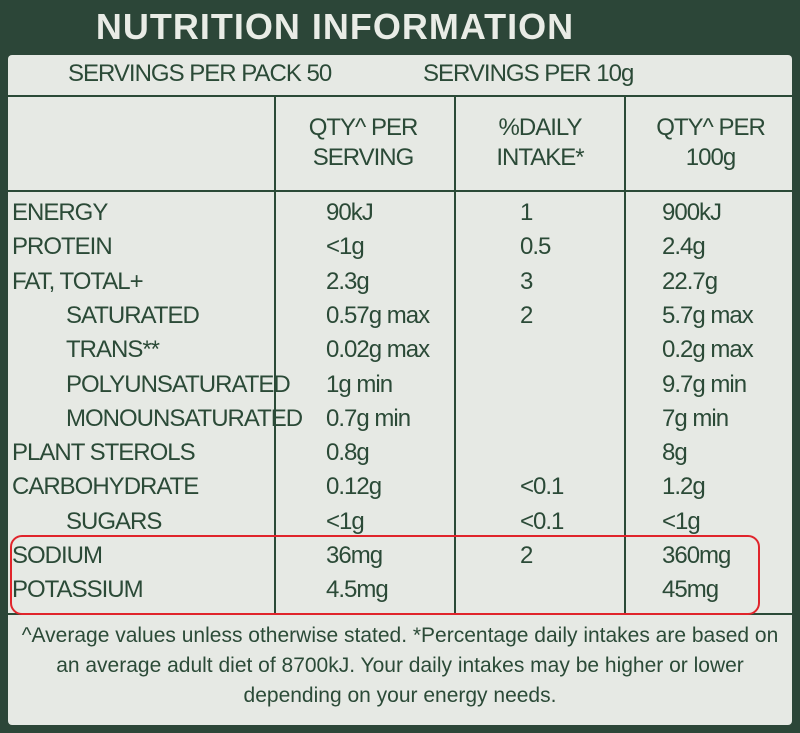 This screenshot has height=733, width=800. Describe the element at coordinates (60, 212) in the screenshot. I see `nutrient-name: ENERGY` at that location.